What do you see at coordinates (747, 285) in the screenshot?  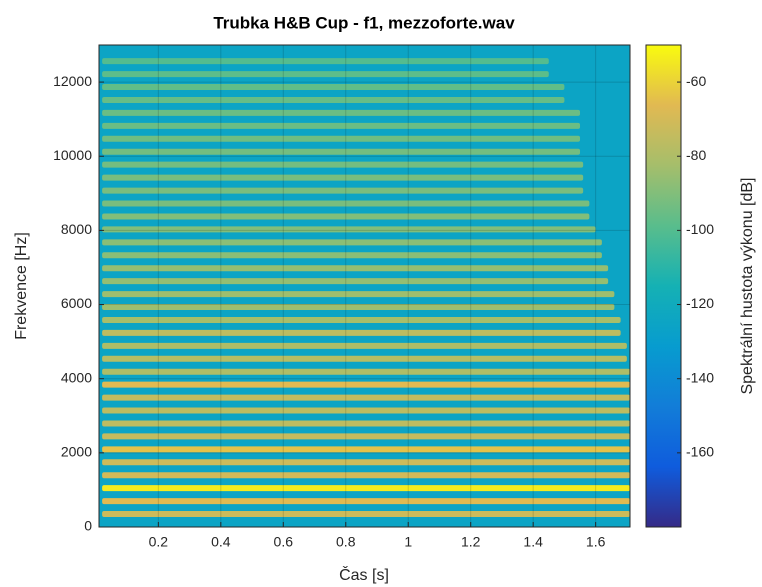 I see `colorbar-label: Spektrální hustota výkonu [dB]` at bounding box center [747, 285].